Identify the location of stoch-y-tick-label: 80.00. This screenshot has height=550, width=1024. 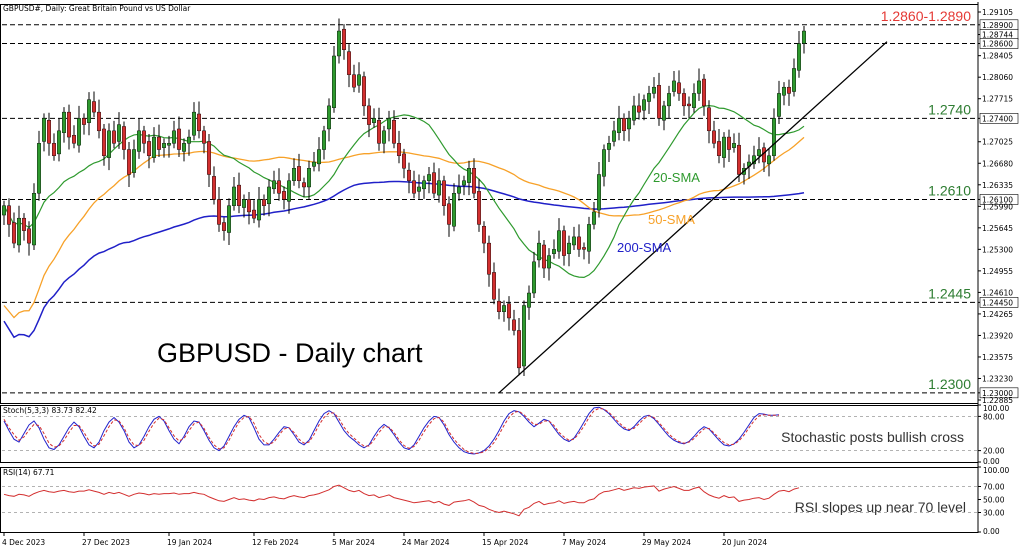
(994, 416).